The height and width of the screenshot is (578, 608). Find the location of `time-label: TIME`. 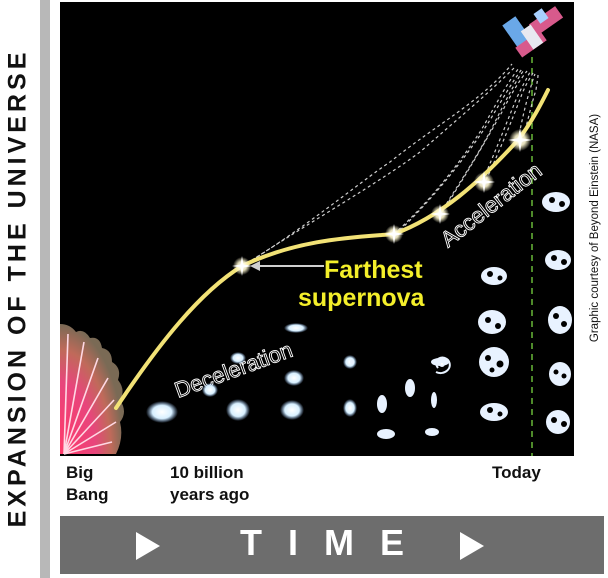

time-label: TIME is located at coordinates (335, 542).